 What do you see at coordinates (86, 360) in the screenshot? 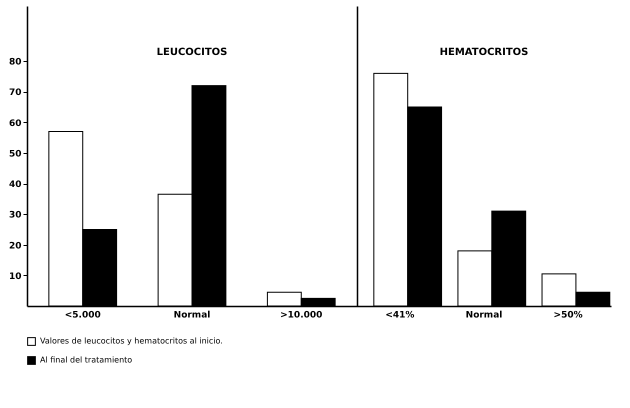
I see `legend-label: Al final del tratamiento` at bounding box center [86, 360].